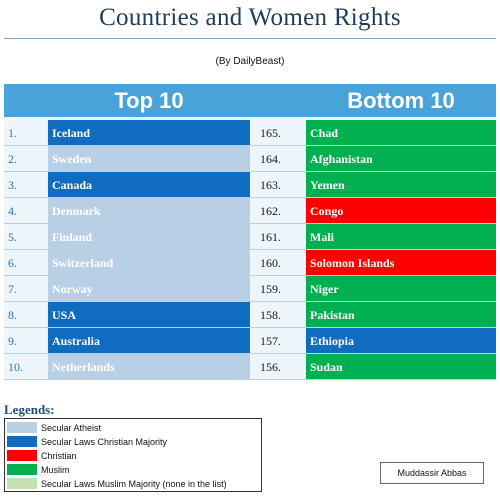 The width and height of the screenshot is (500, 498). What do you see at coordinates (324, 133) in the screenshot?
I see `bottom-country-name: Chad` at bounding box center [324, 133].